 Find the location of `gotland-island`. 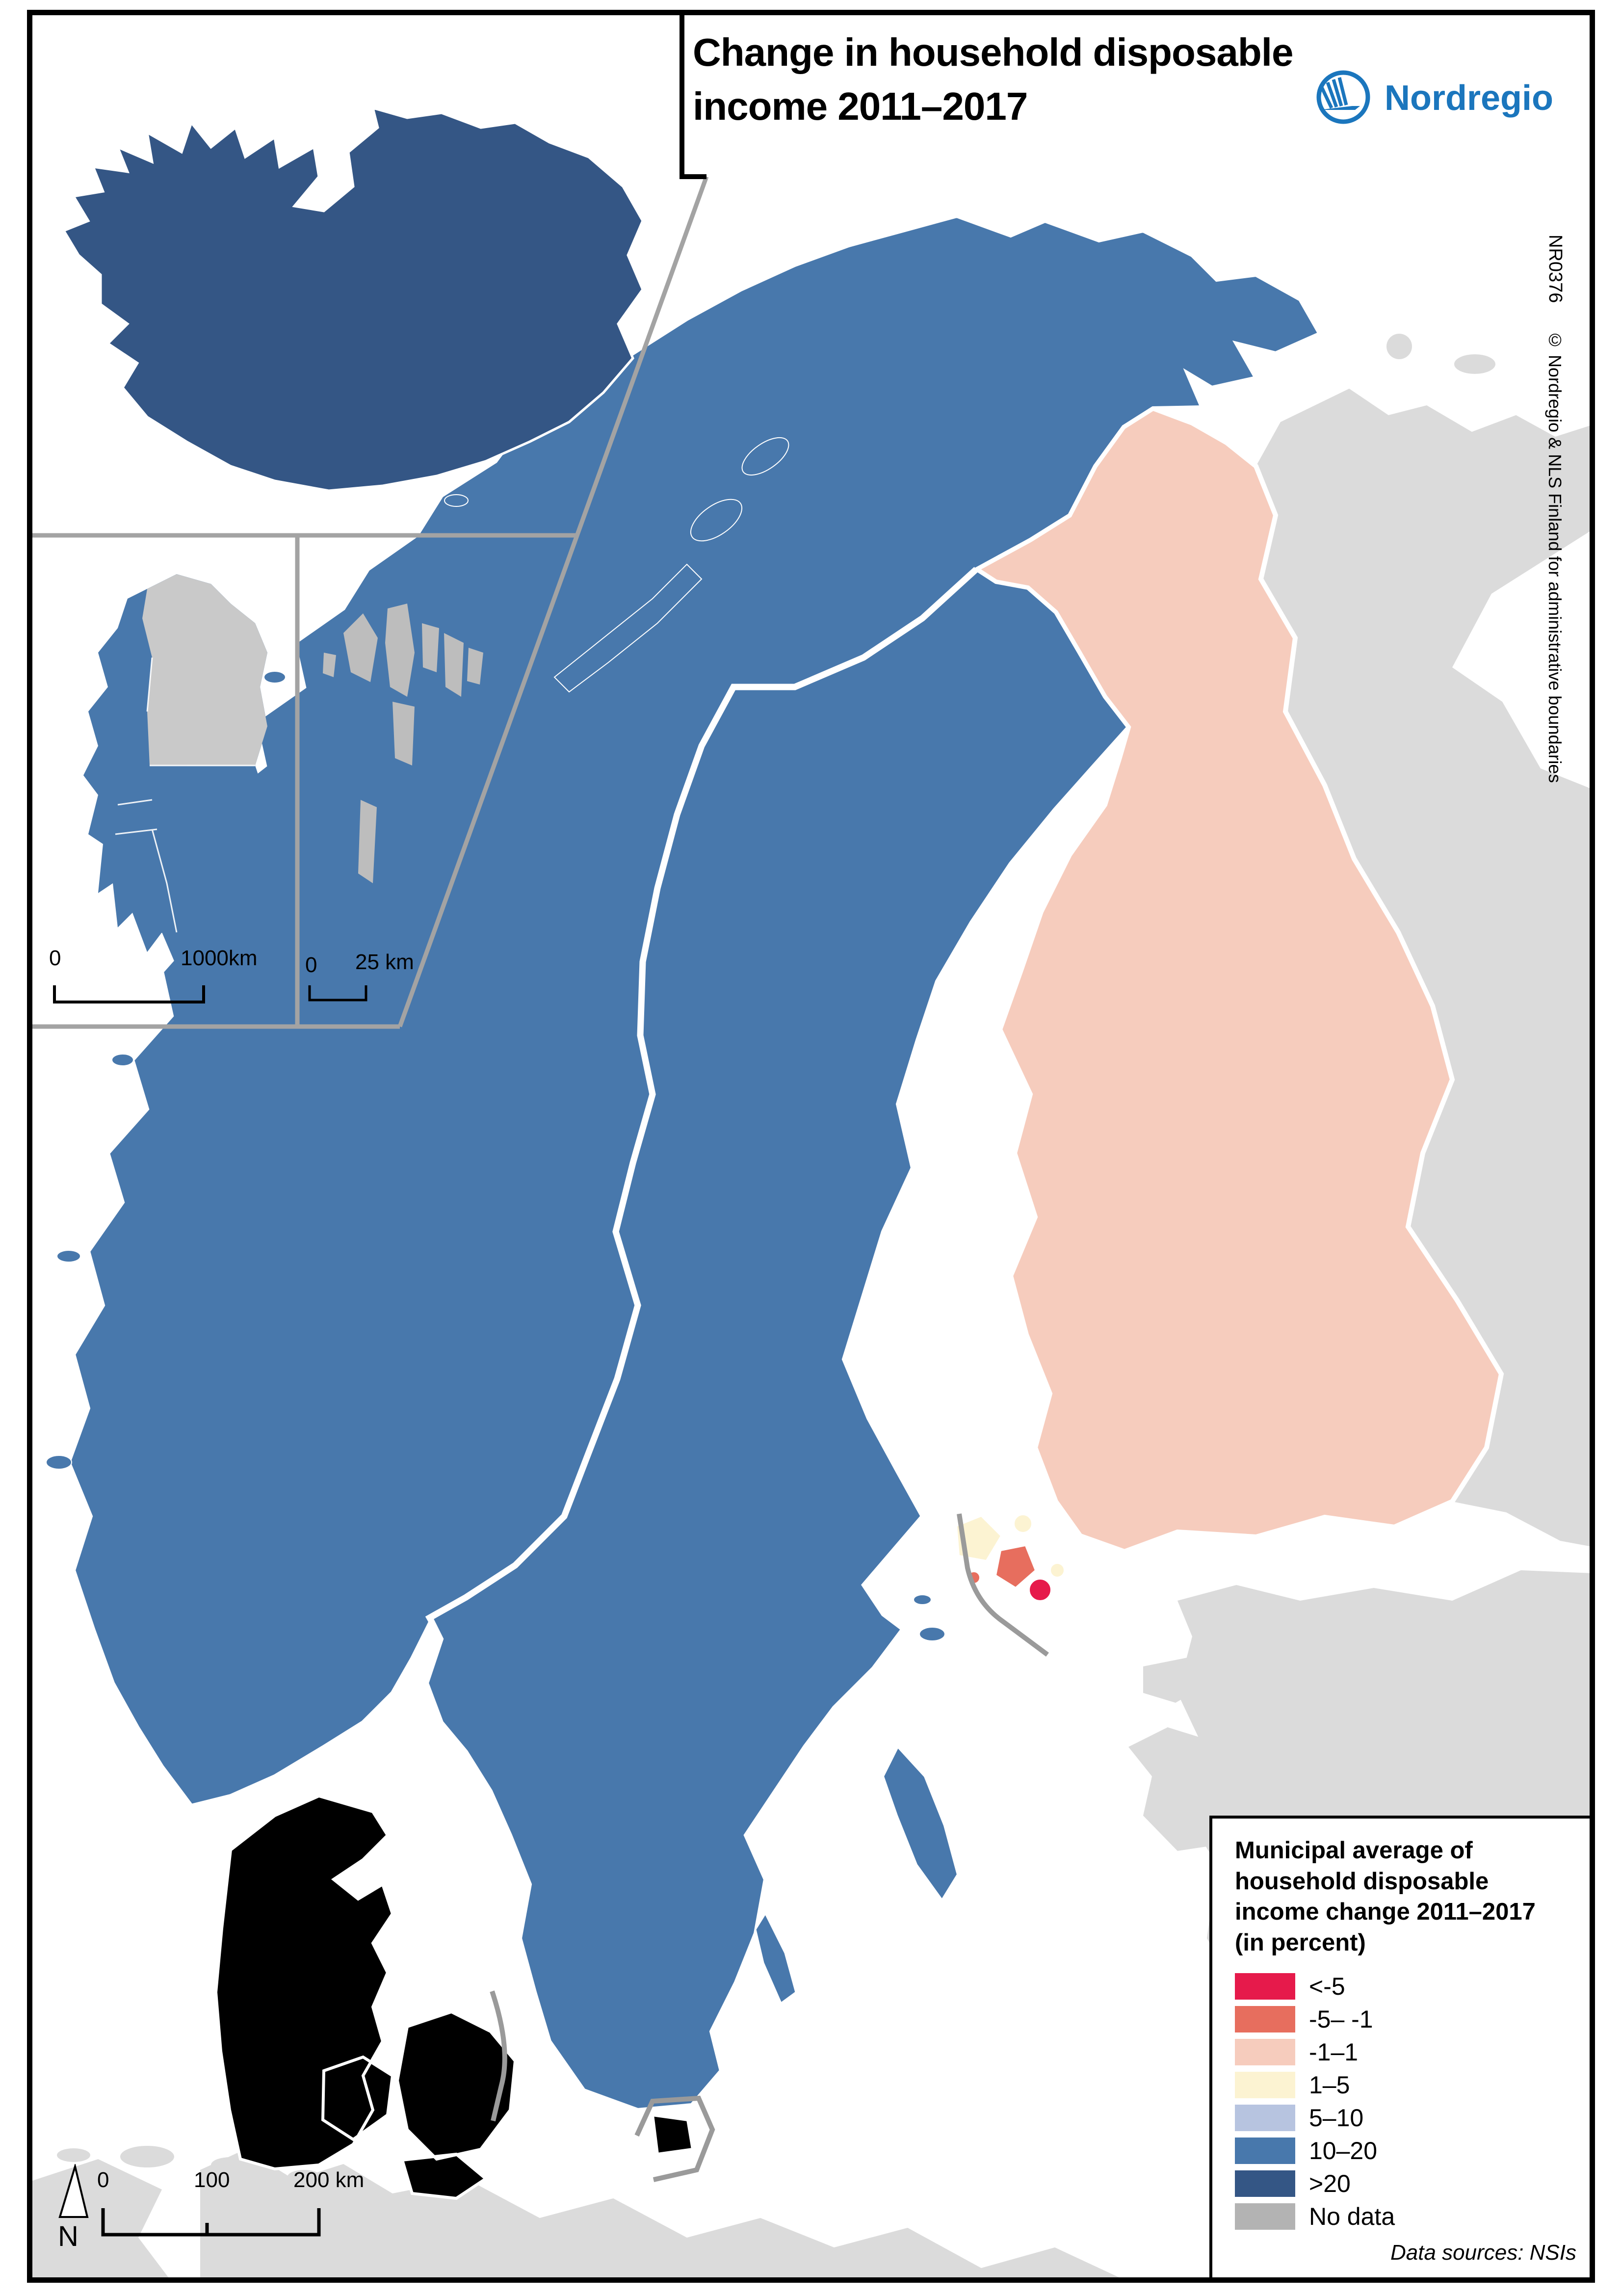

gotland-island is located at coordinates (920, 1824).